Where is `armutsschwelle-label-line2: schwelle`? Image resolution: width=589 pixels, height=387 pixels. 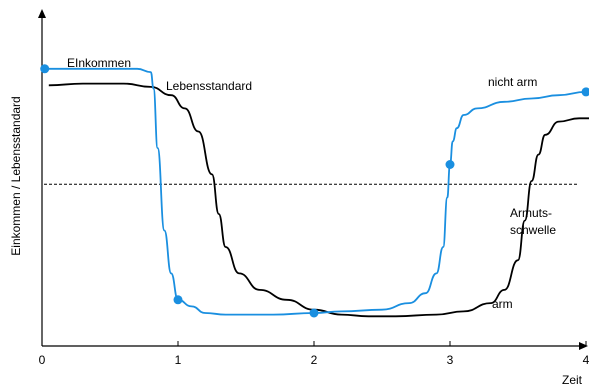 armutsschwelle-label-line2: schwelle is located at coordinates (533, 230).